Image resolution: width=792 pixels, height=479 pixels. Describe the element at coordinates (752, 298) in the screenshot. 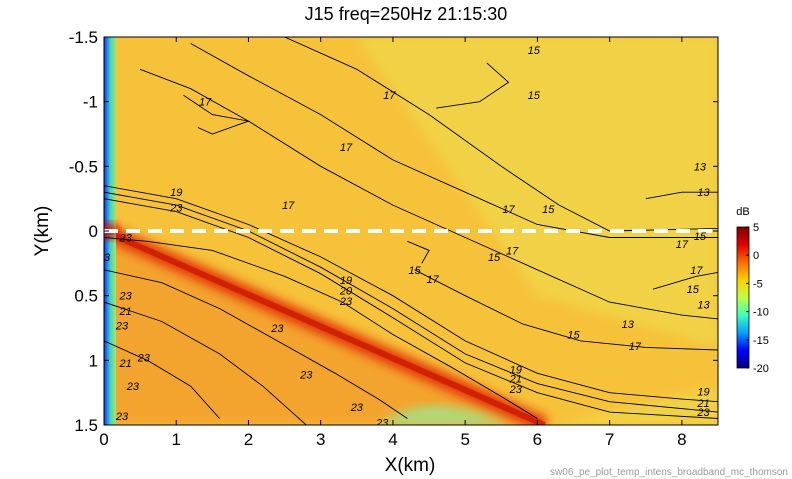

I see `colorbar: 5 0 -5 -10 -15 -20` at that location.